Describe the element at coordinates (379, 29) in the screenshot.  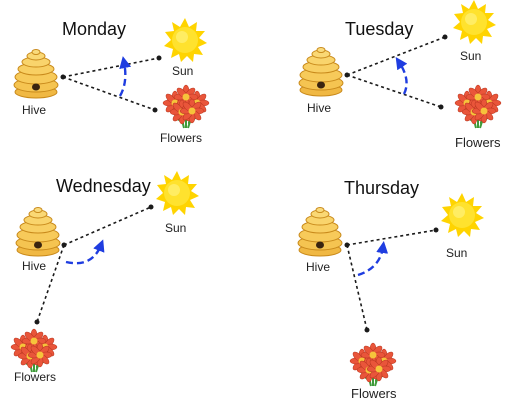
I see `day-title-tuesday: Tuesday` at that location.